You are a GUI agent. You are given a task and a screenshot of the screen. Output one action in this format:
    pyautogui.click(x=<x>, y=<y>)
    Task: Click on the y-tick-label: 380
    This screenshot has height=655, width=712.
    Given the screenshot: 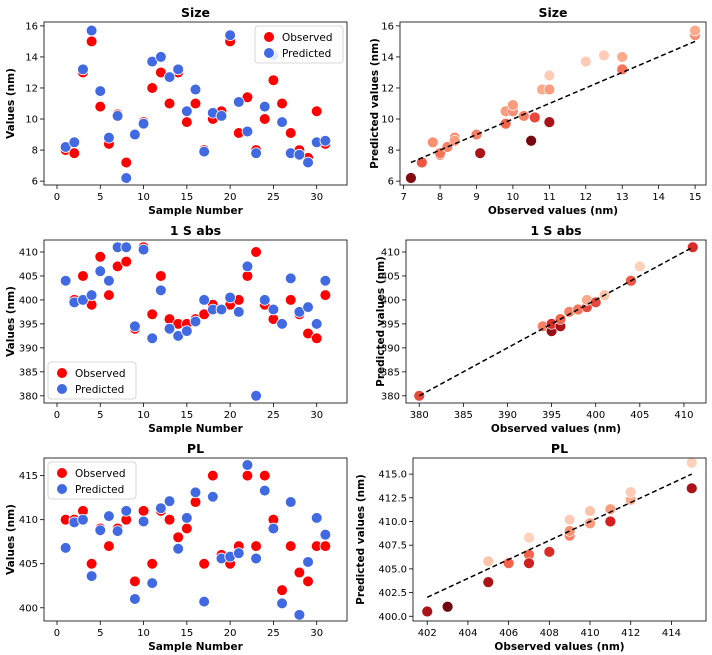 What is the action you would take?
    pyautogui.click(x=390, y=396)
    